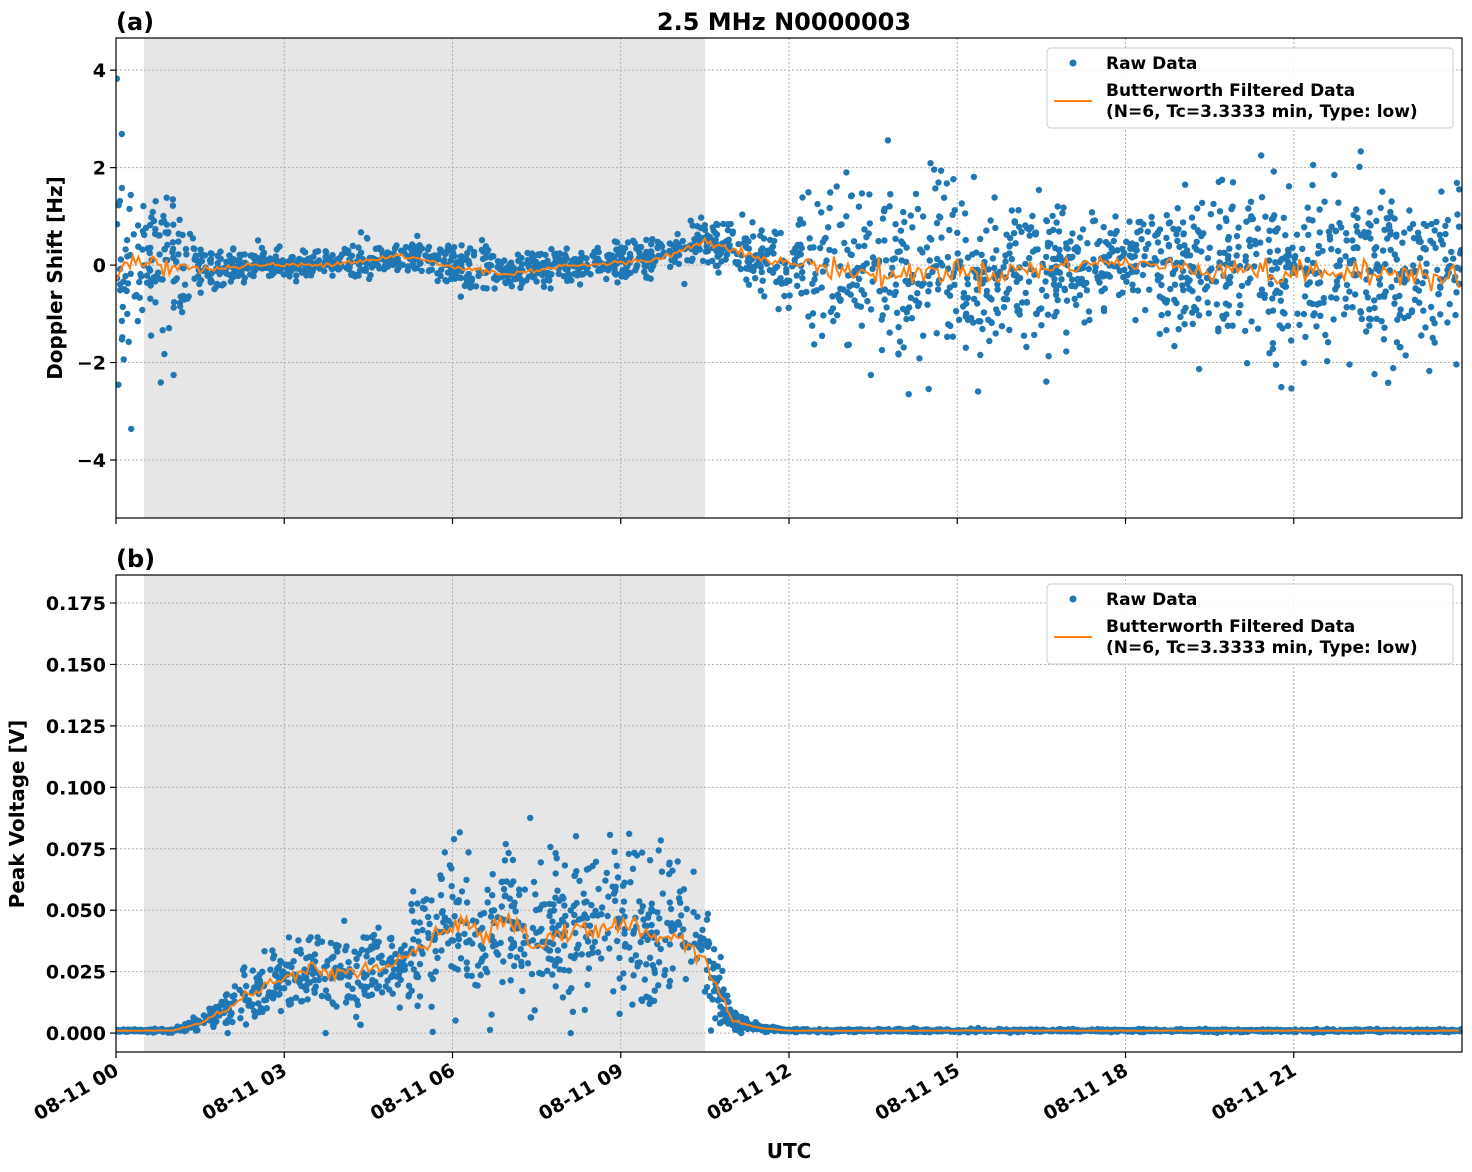  What do you see at coordinates (76, 665) in the screenshot?
I see `y-tick-label: 0.150` at bounding box center [76, 665].